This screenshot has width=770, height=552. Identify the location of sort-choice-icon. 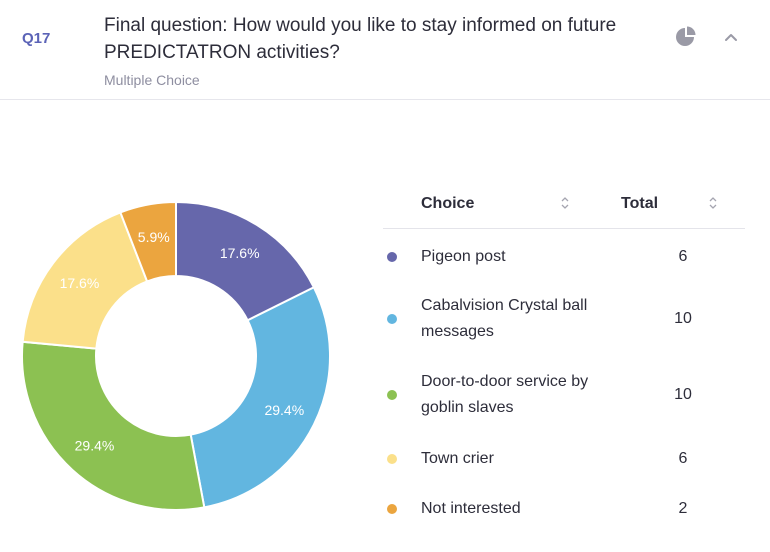
(565, 203).